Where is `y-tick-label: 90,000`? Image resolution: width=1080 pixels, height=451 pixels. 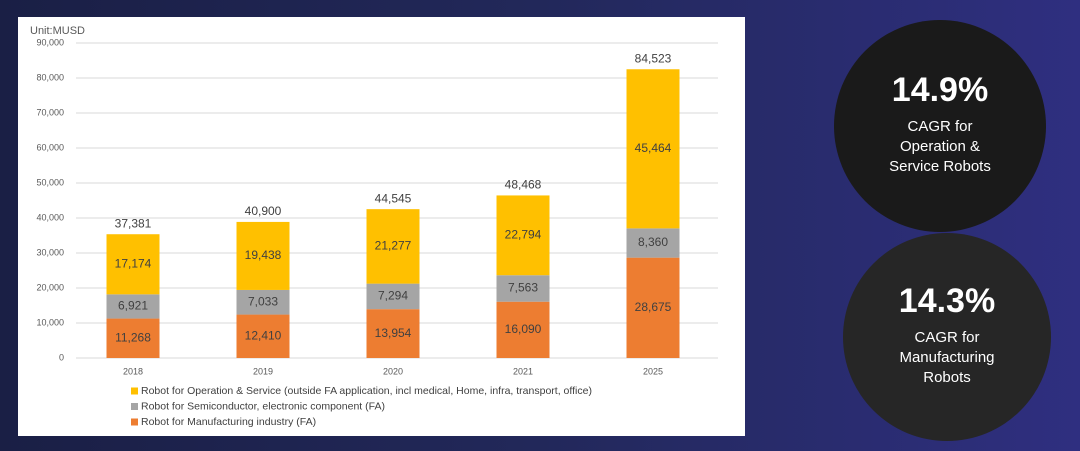
y-tick-label: 90,000 is located at coordinates (50, 42).